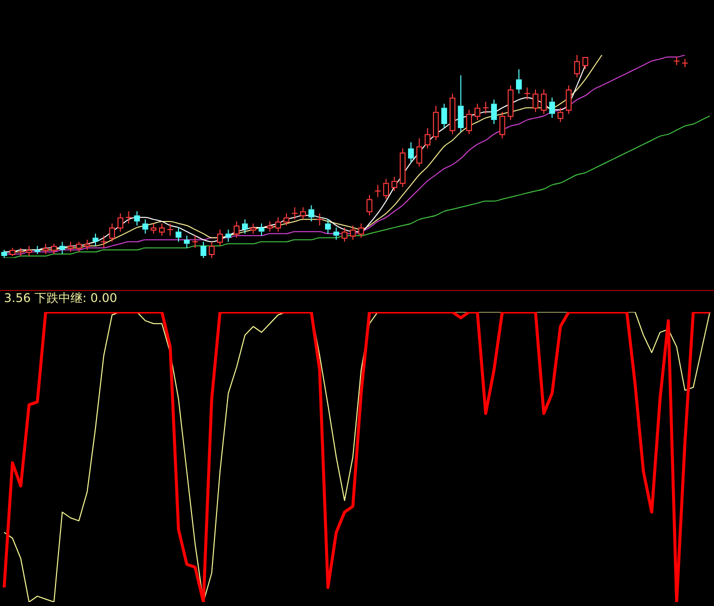 The image size is (714, 606). I want to click on text: 3.56 下跌中继: 0.00, so click(61, 298).